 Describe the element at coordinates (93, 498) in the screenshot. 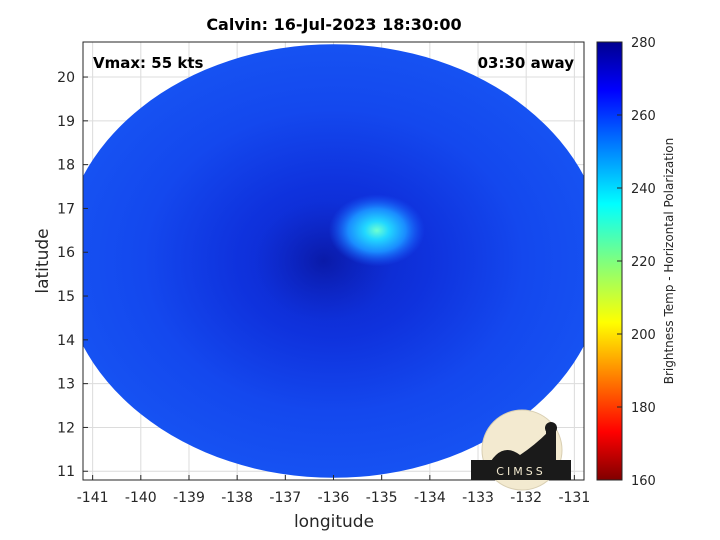

I see `x-tick-label: -141` at that location.